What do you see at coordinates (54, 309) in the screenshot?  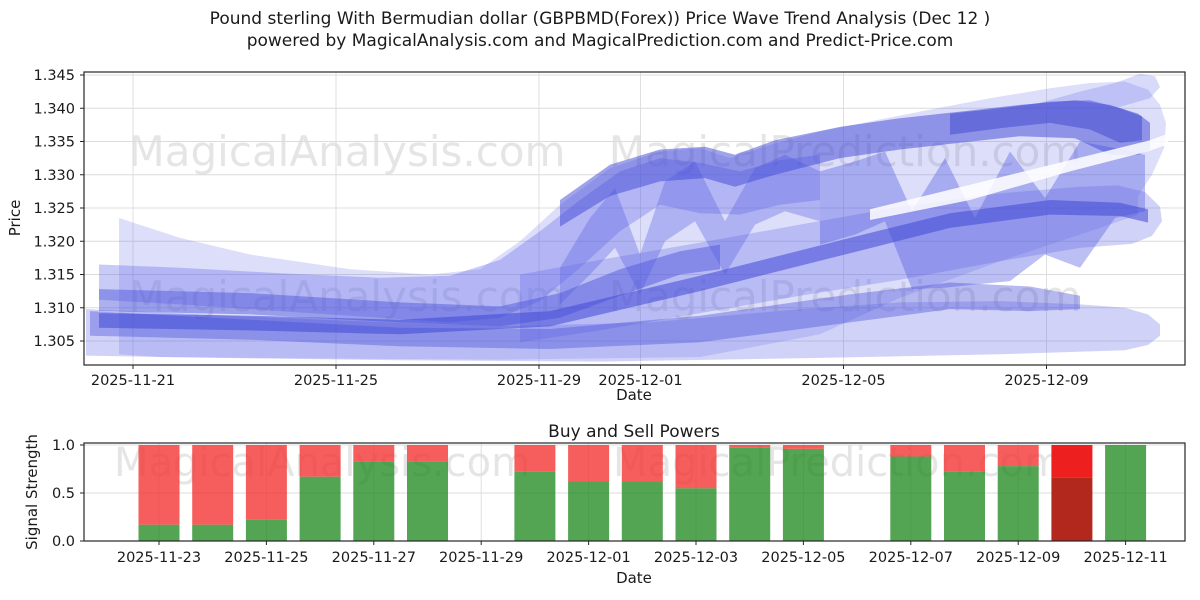 I see `y-tick-label: 1.310` at bounding box center [54, 309].